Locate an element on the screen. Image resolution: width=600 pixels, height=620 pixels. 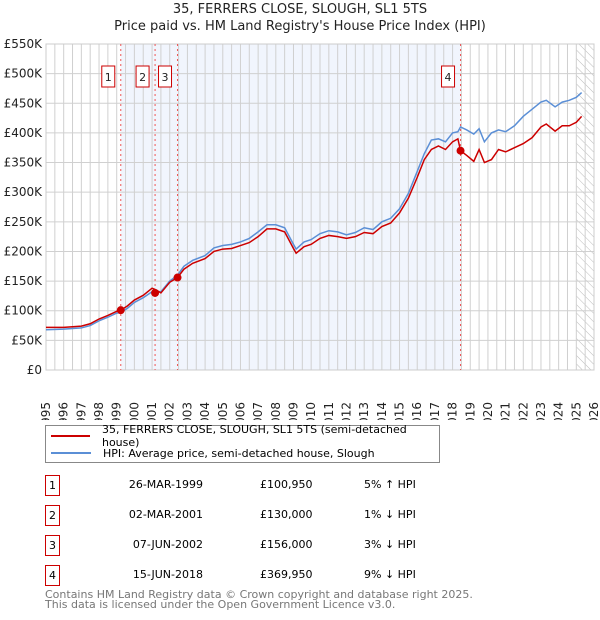
x-tick-label: 2024 is located at coordinates (559, 411).